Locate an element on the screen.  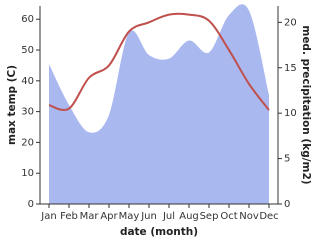
y-tick-label: 10 is located at coordinates (27, 173).